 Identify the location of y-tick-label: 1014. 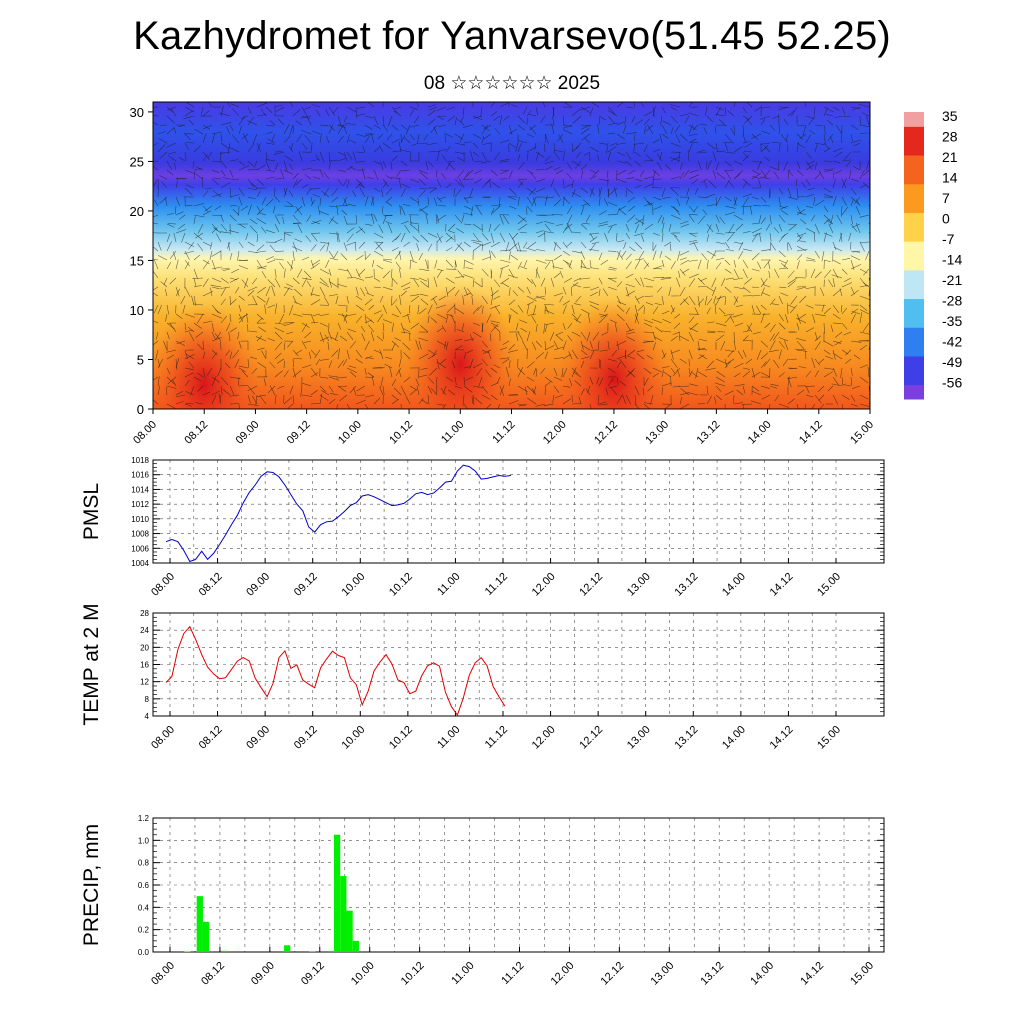
(140, 489).